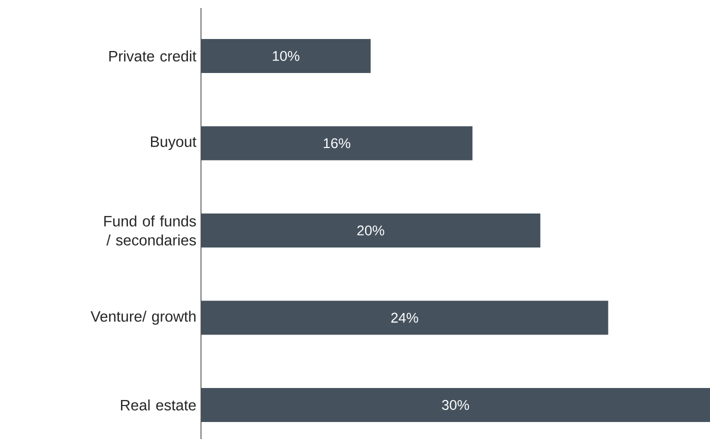  I want to click on data-label: 20%, so click(370, 231).